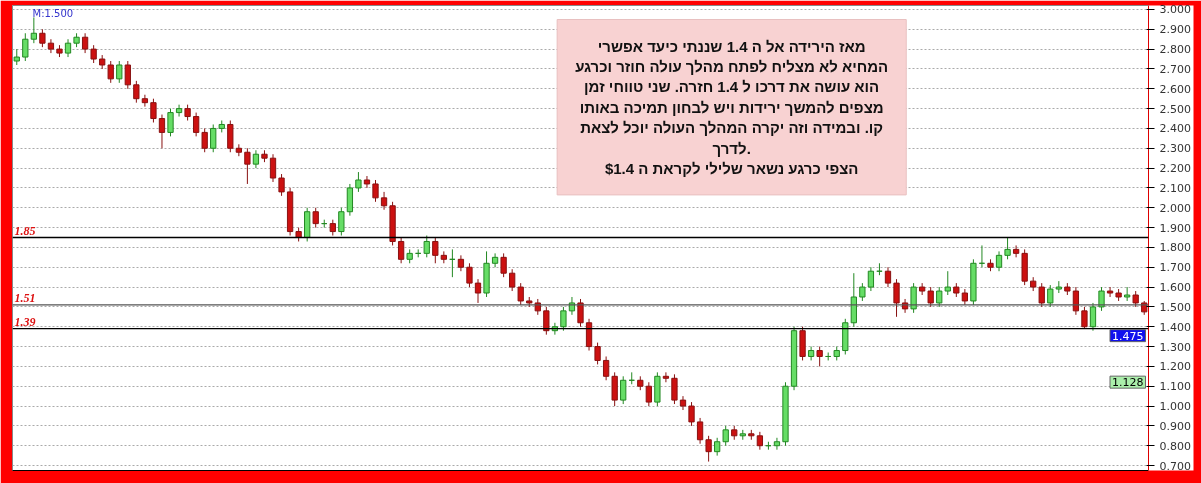 This screenshot has width=1201, height=483. What do you see at coordinates (1175, 208) in the screenshot?
I see `y-tick-label: 2.000` at bounding box center [1175, 208].